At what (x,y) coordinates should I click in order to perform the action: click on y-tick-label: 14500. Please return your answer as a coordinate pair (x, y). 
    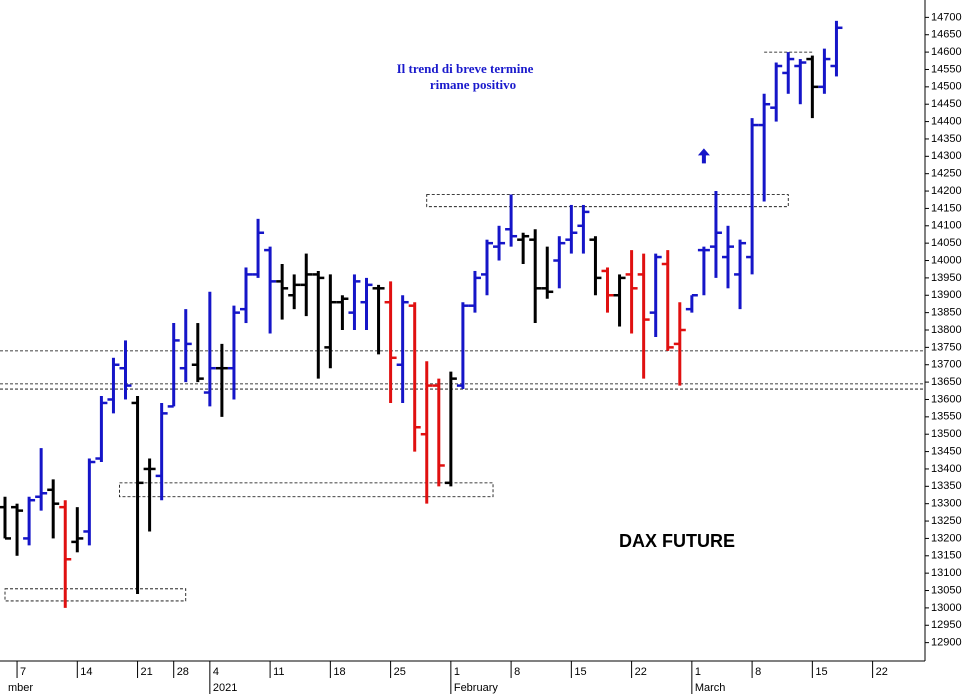
    Looking at the image, I should click on (946, 87).